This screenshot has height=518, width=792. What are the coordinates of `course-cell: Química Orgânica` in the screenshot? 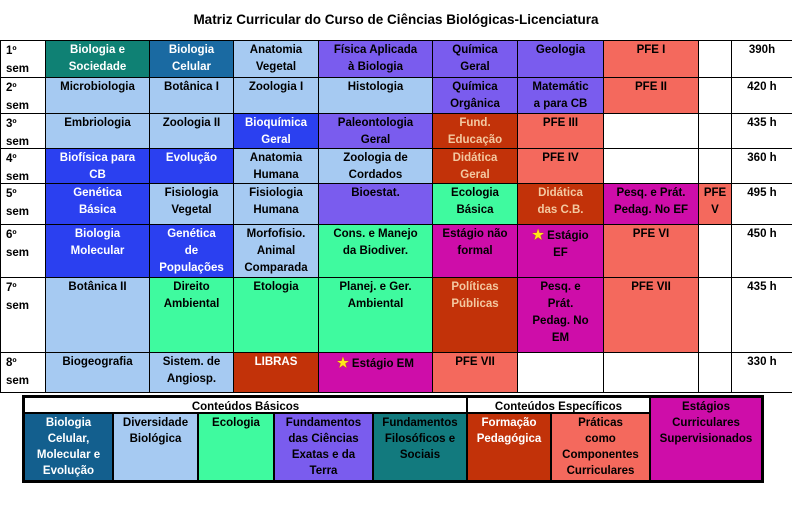 It's located at (475, 95).